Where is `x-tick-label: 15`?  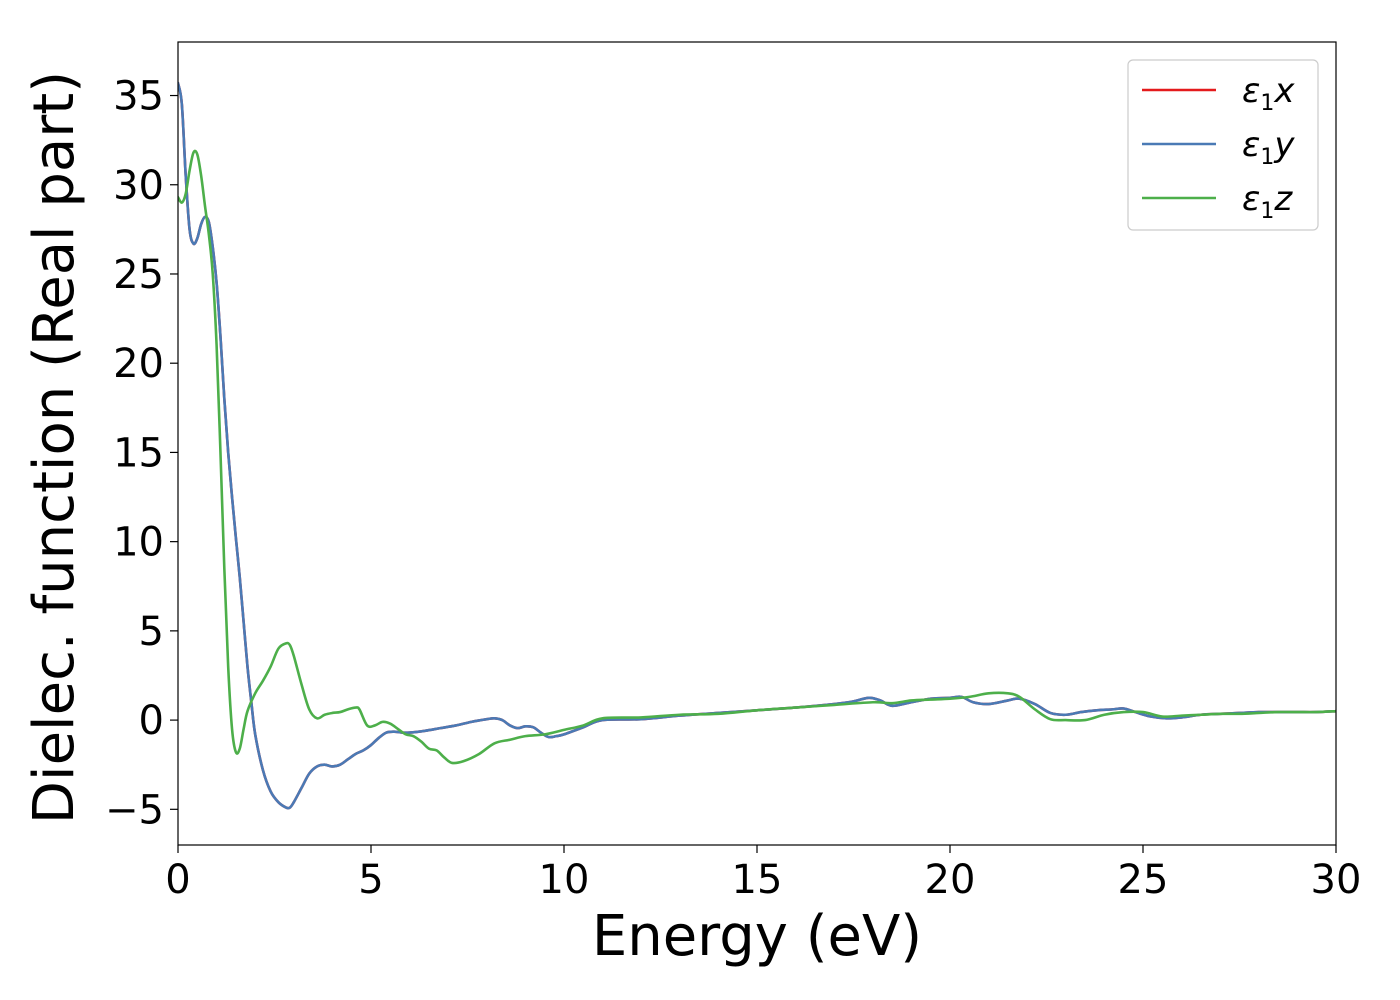
x-tick-label: 15 is located at coordinates (757, 880).